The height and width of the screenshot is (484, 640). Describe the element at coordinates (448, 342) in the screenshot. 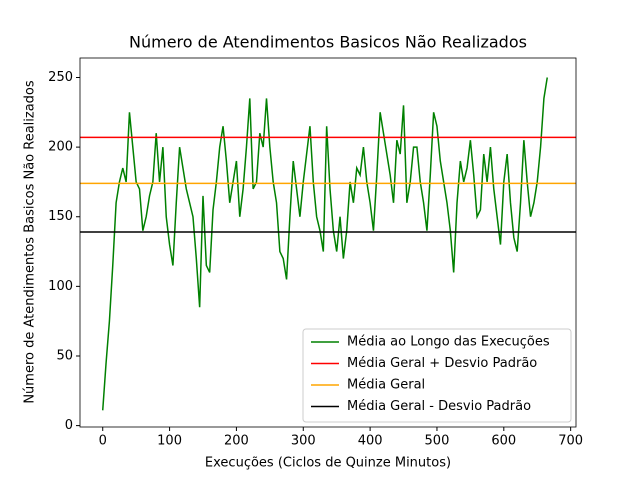

I see `legend-label: Média ao Longo das Execuções` at that location.